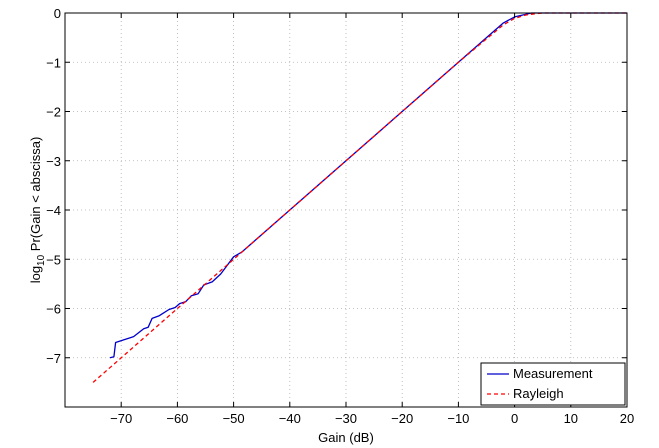  I want to click on legend: Measurement Rayleigh, so click(553, 384).